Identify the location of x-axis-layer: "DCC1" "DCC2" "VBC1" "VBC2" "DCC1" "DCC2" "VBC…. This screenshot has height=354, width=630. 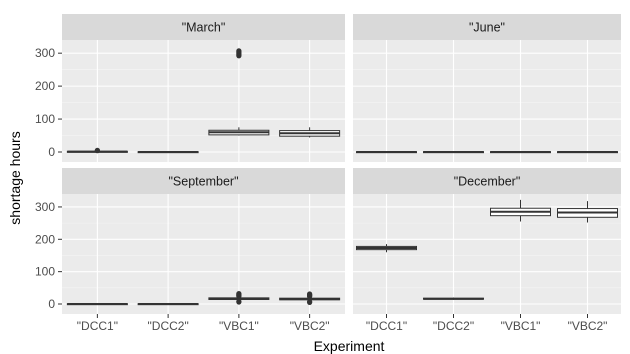
(342, 323).